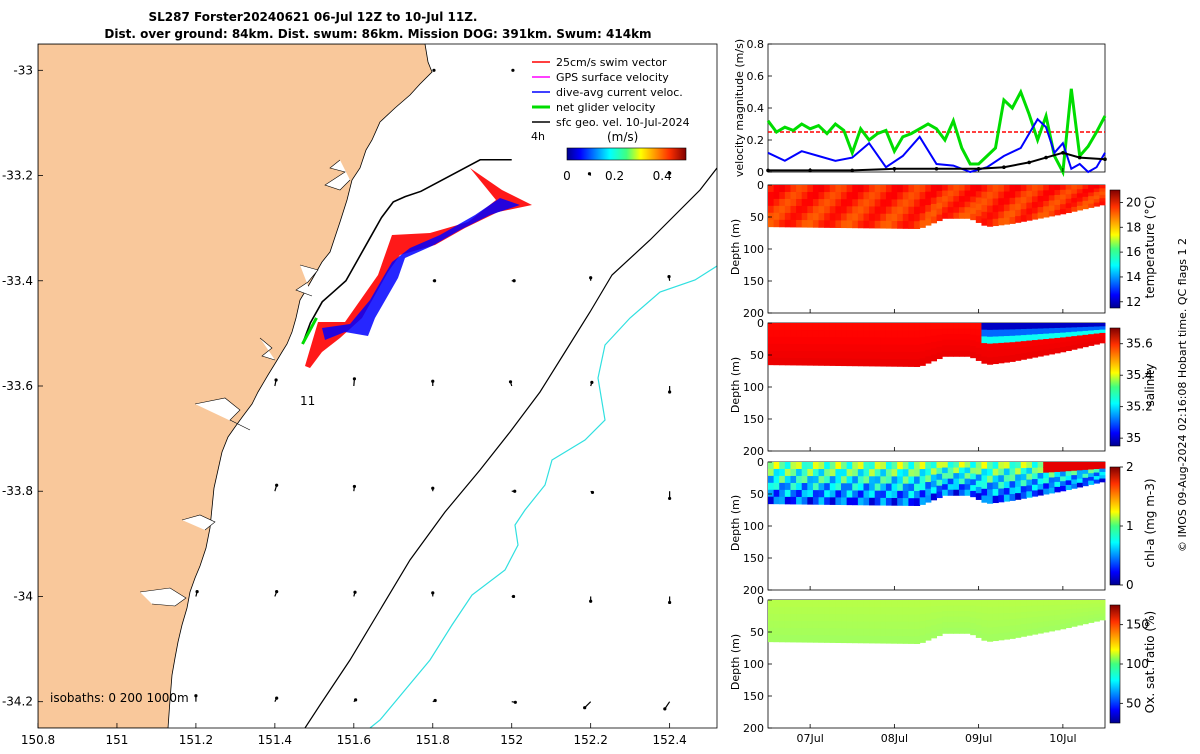 This screenshot has width=1200, height=754. I want to click on temperature-colorbar, so click(1115, 249).